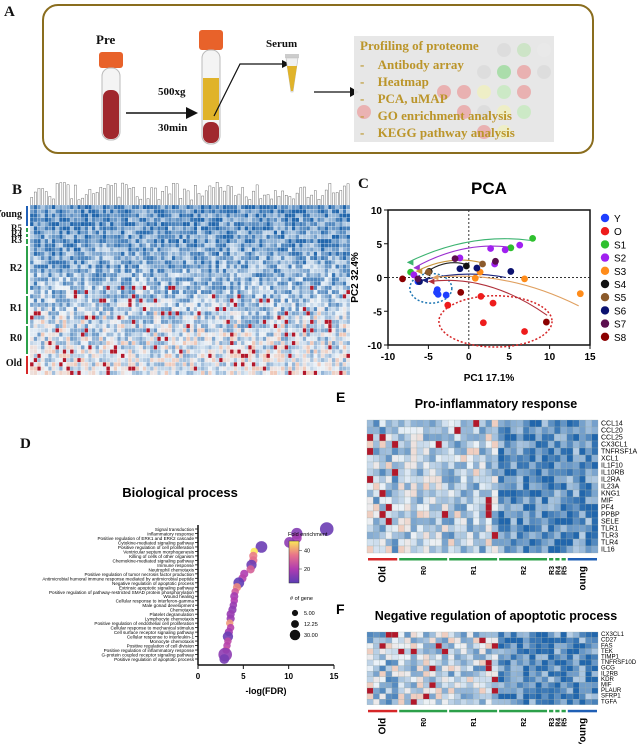 This screenshot has height=744, width=640. Describe the element at coordinates (511, 248) in the screenshot. I see `pca-point-s1` at that location.